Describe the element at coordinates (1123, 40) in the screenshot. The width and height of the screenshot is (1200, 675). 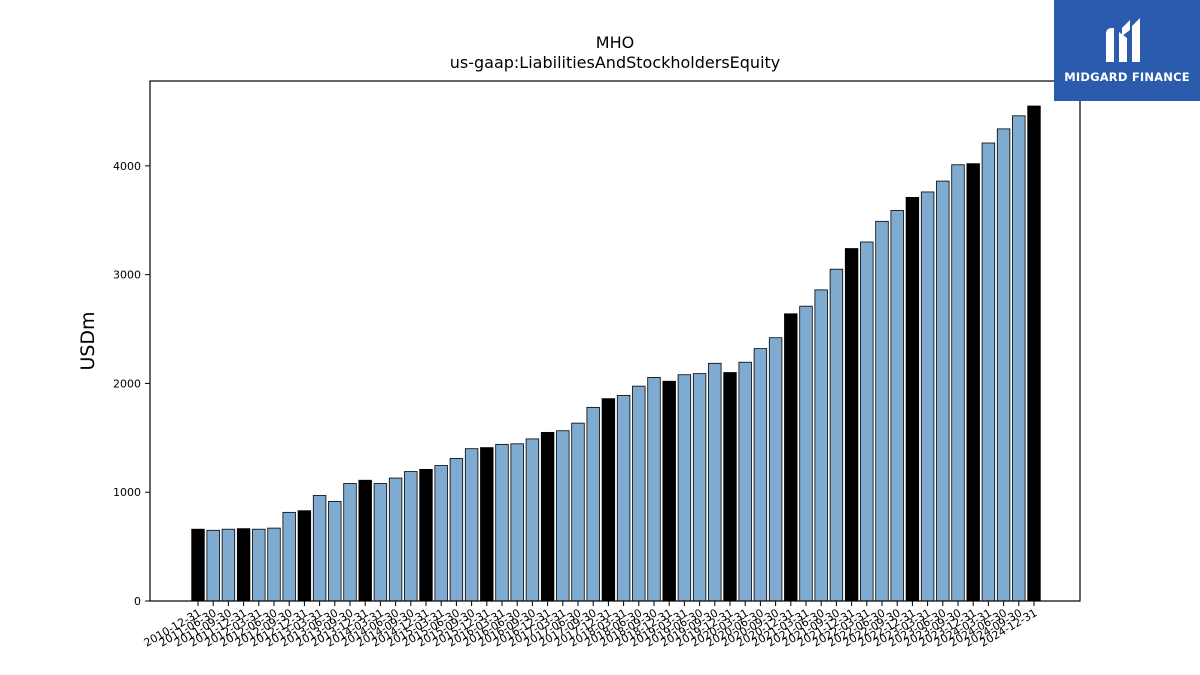
I see `midgard-logo-icon` at that location.